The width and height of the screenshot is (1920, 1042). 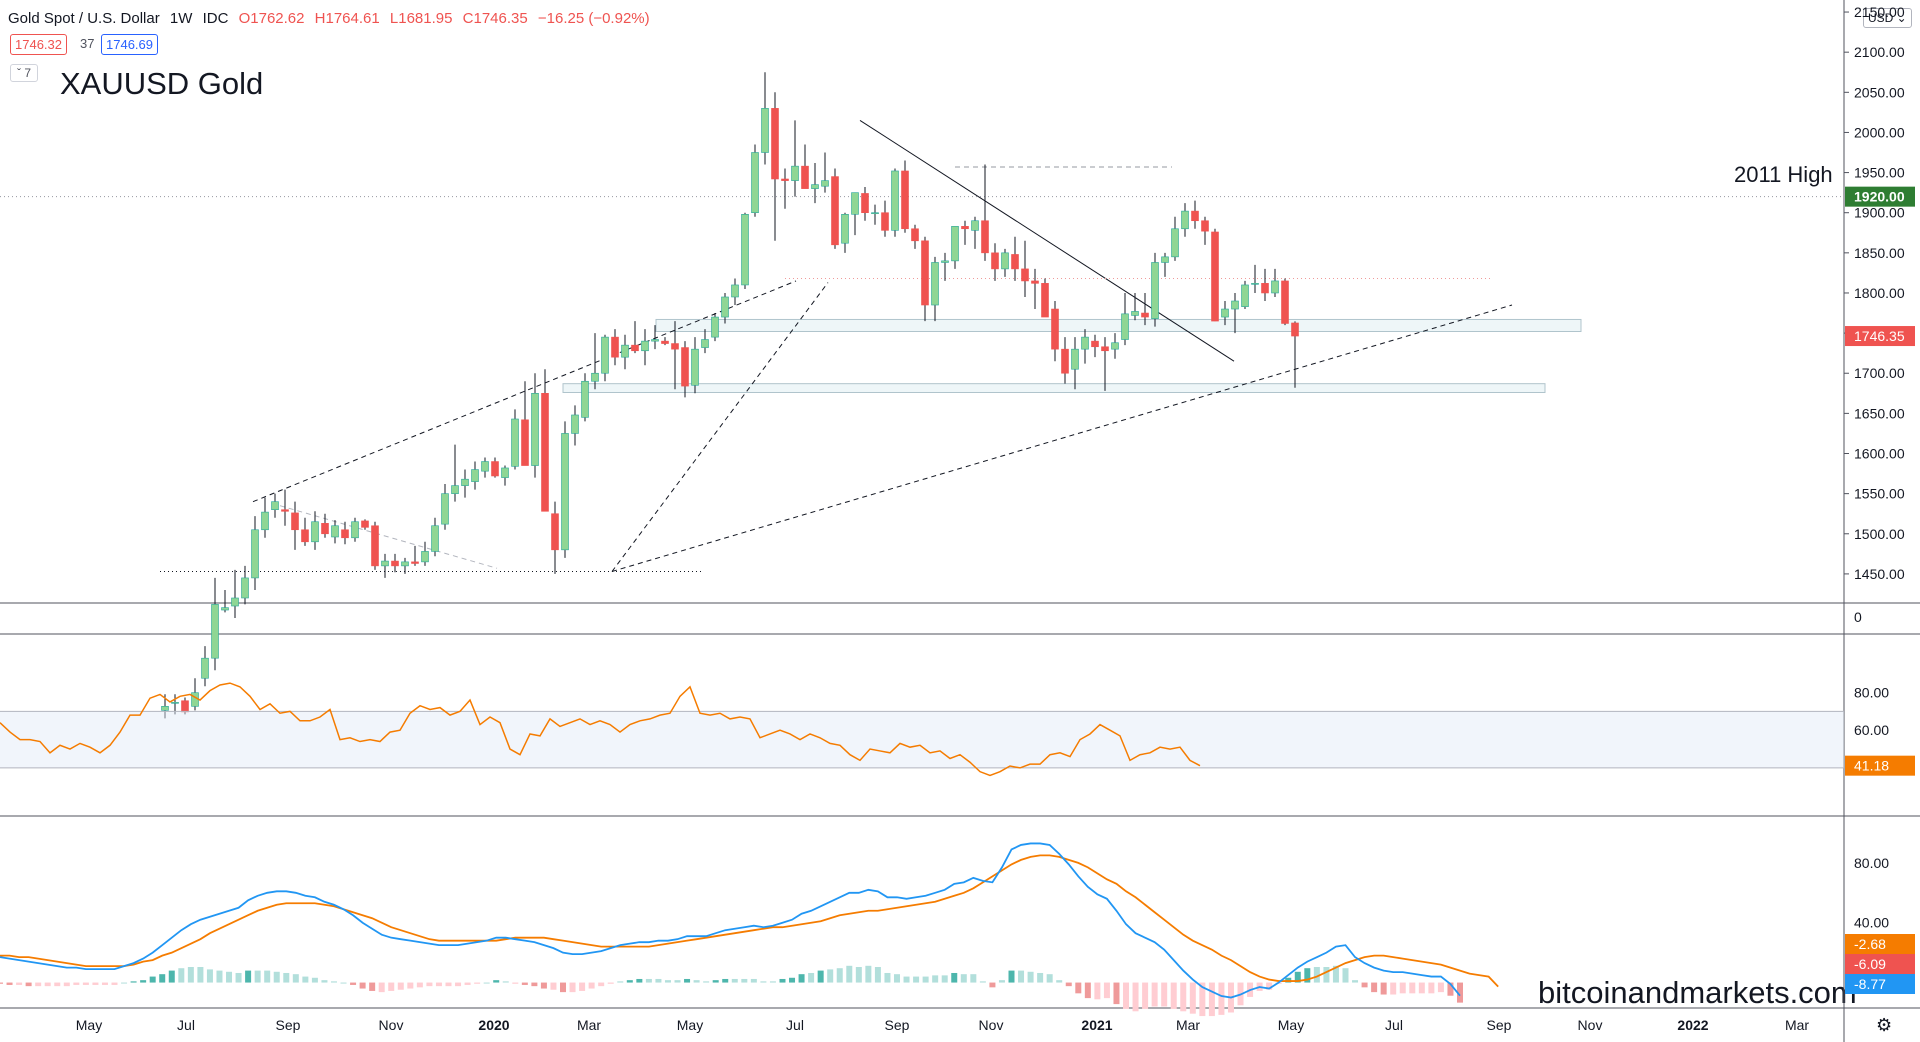 What do you see at coordinates (1879, 213) in the screenshot?
I see `price-tick-label: 1900.00` at bounding box center [1879, 213].